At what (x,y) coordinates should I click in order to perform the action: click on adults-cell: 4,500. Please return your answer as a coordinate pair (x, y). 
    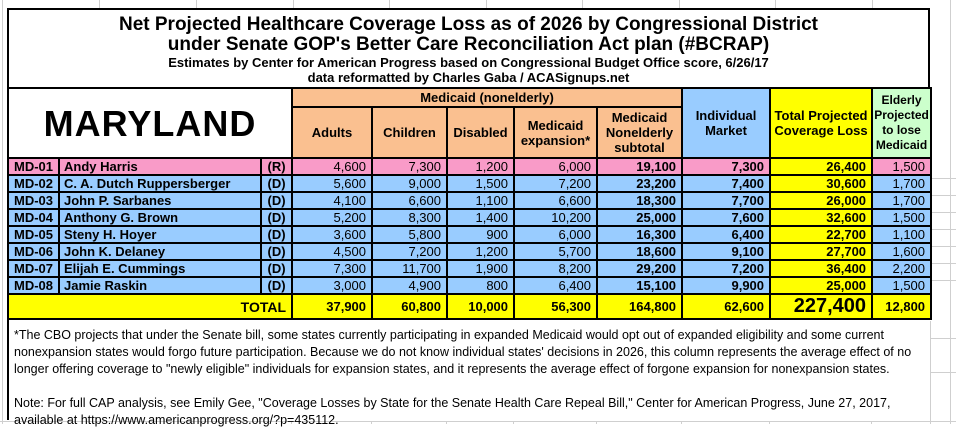
    Looking at the image, I should click on (332, 251).